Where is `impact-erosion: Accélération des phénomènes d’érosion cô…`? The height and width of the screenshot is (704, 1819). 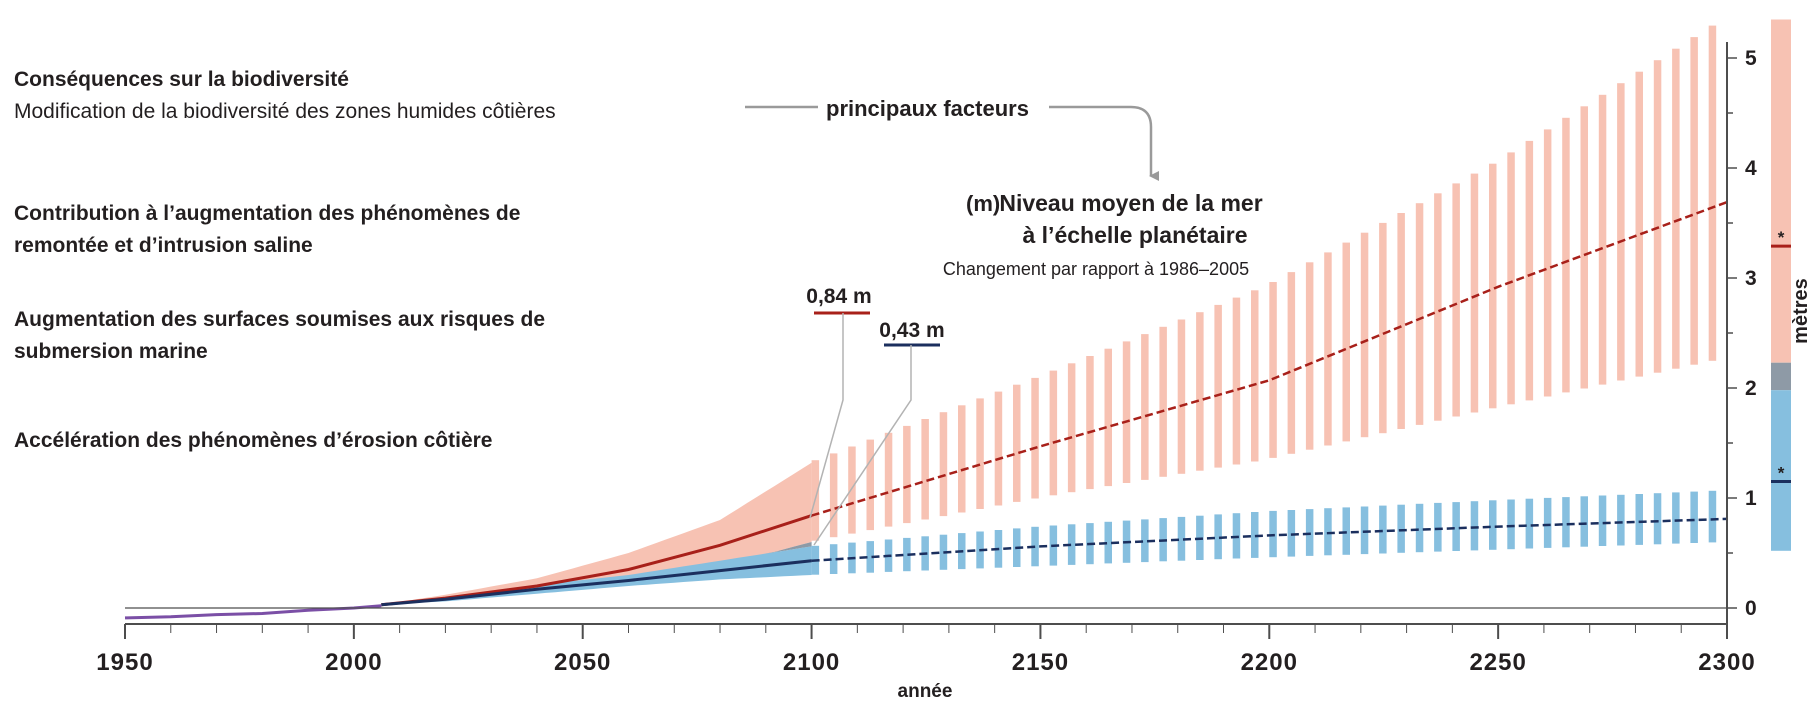
impact-erosion: Accélération des phénomènes d’érosion cô… is located at coordinates (294, 441).